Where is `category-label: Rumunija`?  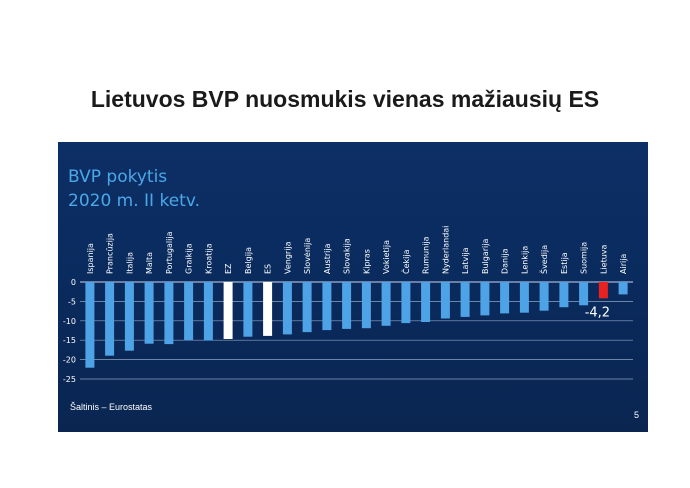
category-label: Rumunija is located at coordinates (426, 255).